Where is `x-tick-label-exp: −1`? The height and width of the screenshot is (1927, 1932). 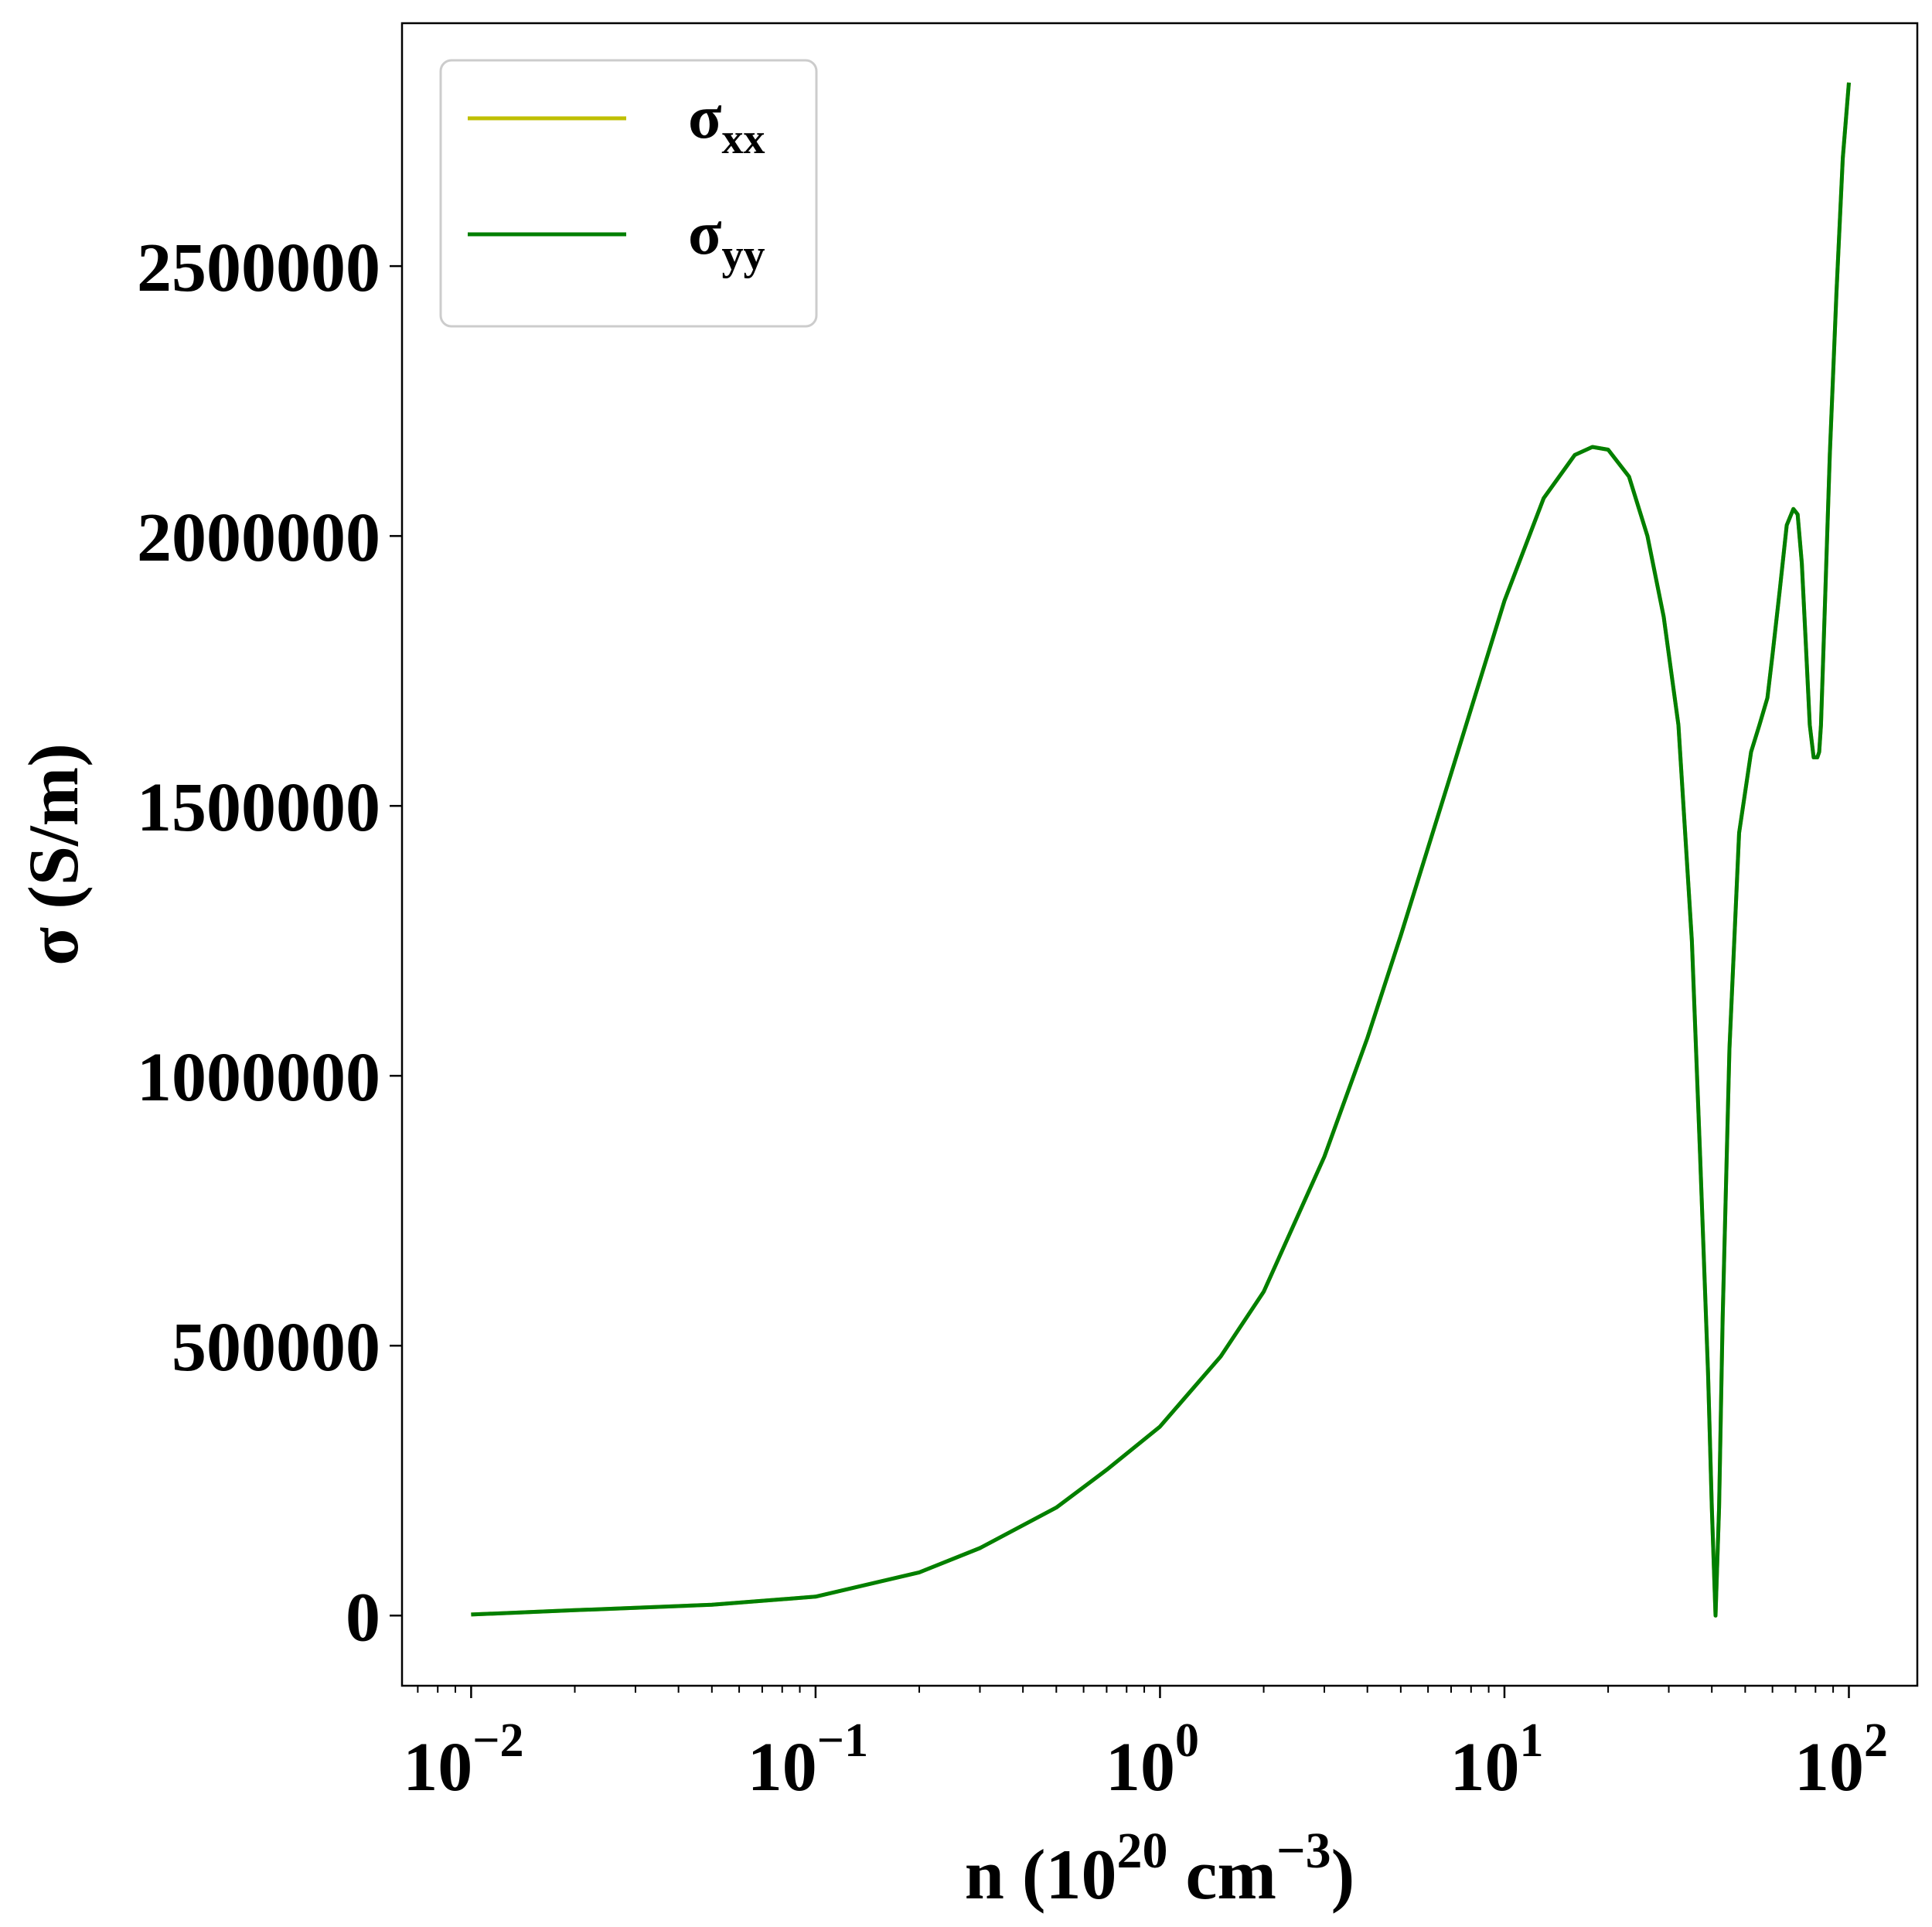 x-tick-label-exp: −1 is located at coordinates (843, 1740).